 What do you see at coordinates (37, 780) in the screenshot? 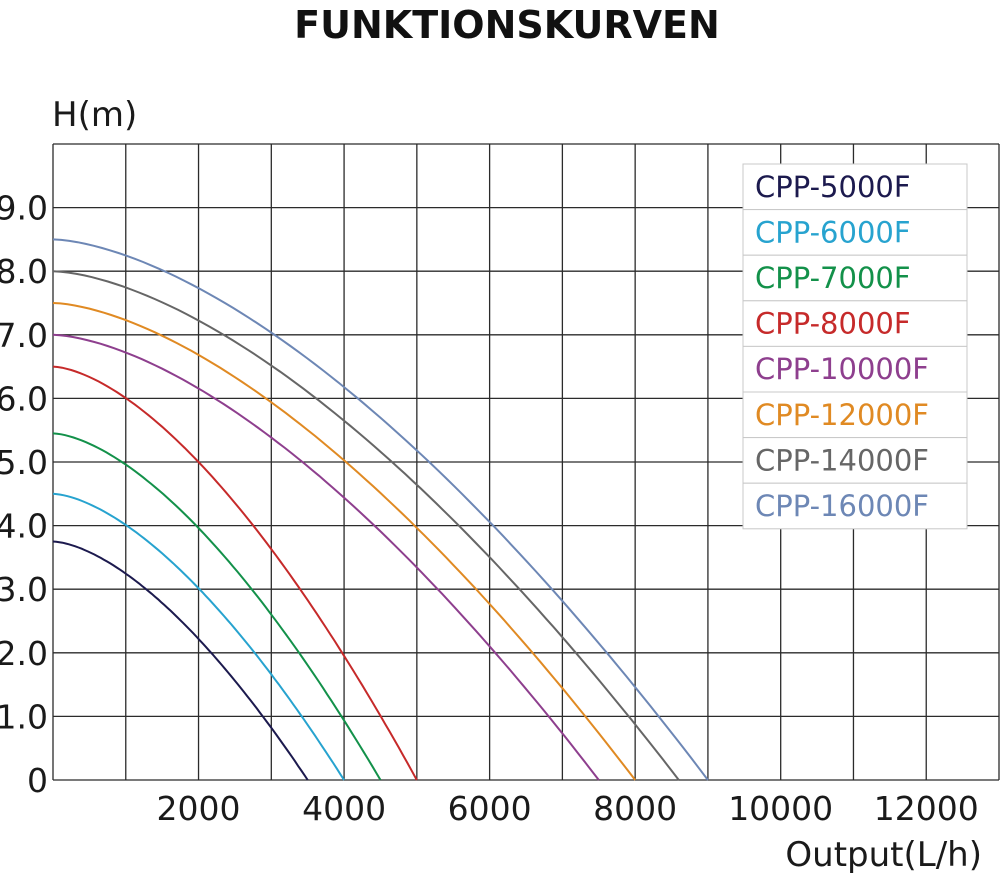
I see `y-tick-label: 0` at bounding box center [37, 780].